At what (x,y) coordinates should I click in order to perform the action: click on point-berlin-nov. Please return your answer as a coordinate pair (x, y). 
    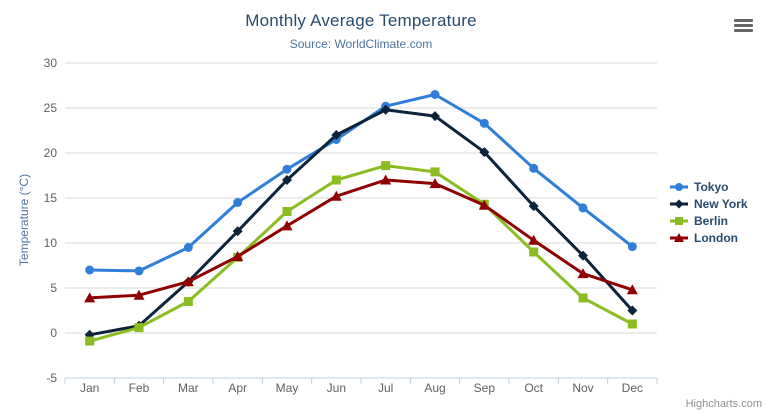
    Looking at the image, I should click on (583, 298).